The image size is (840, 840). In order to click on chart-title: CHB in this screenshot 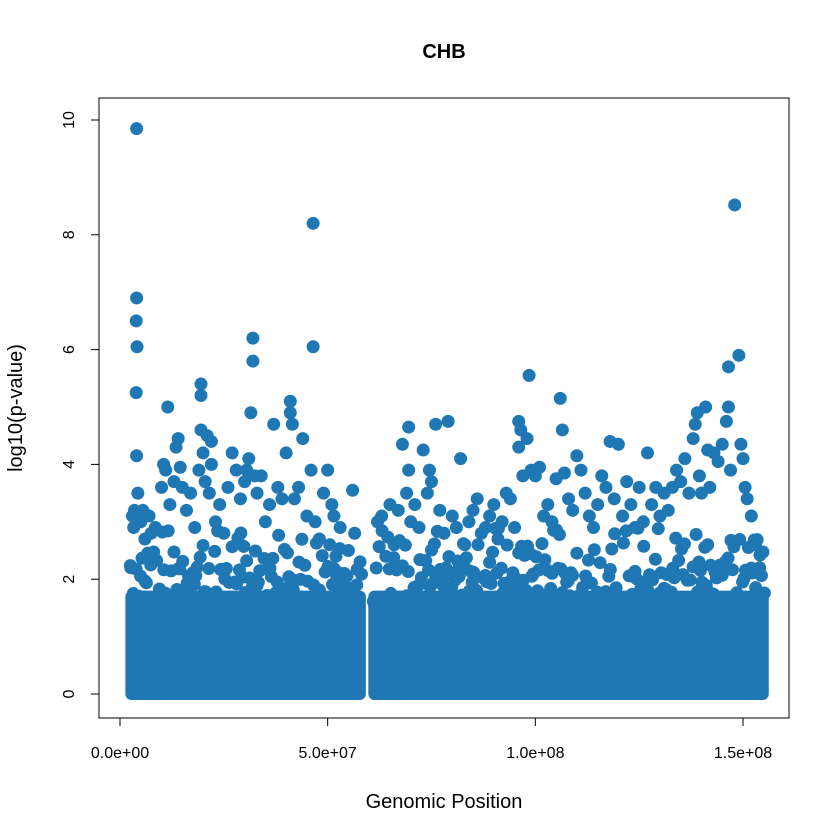, I will do `click(443, 52)`.